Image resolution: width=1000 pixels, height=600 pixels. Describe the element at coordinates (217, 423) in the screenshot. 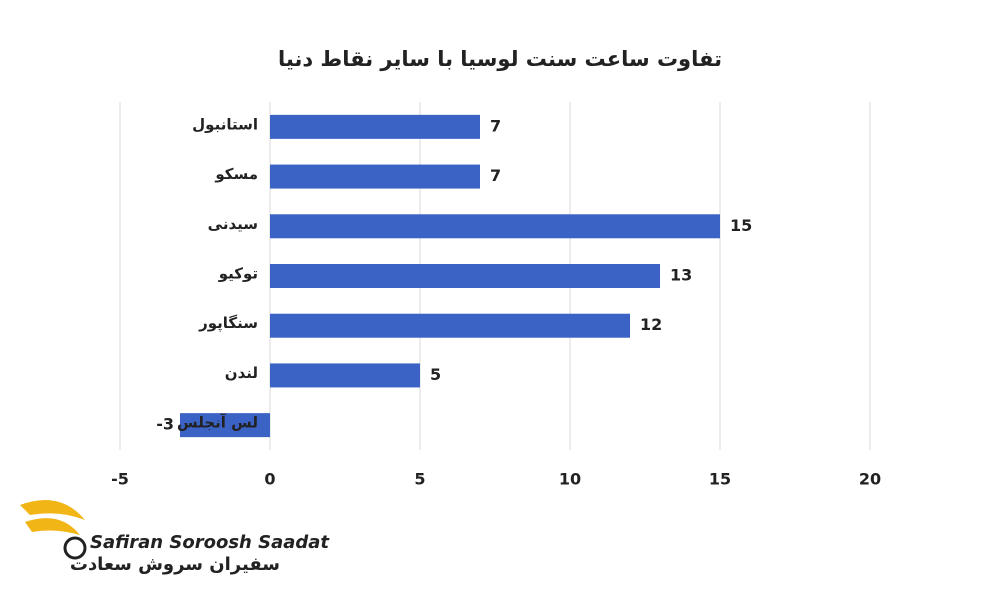

I see `y-tick-label: لس آنجلس` at that location.